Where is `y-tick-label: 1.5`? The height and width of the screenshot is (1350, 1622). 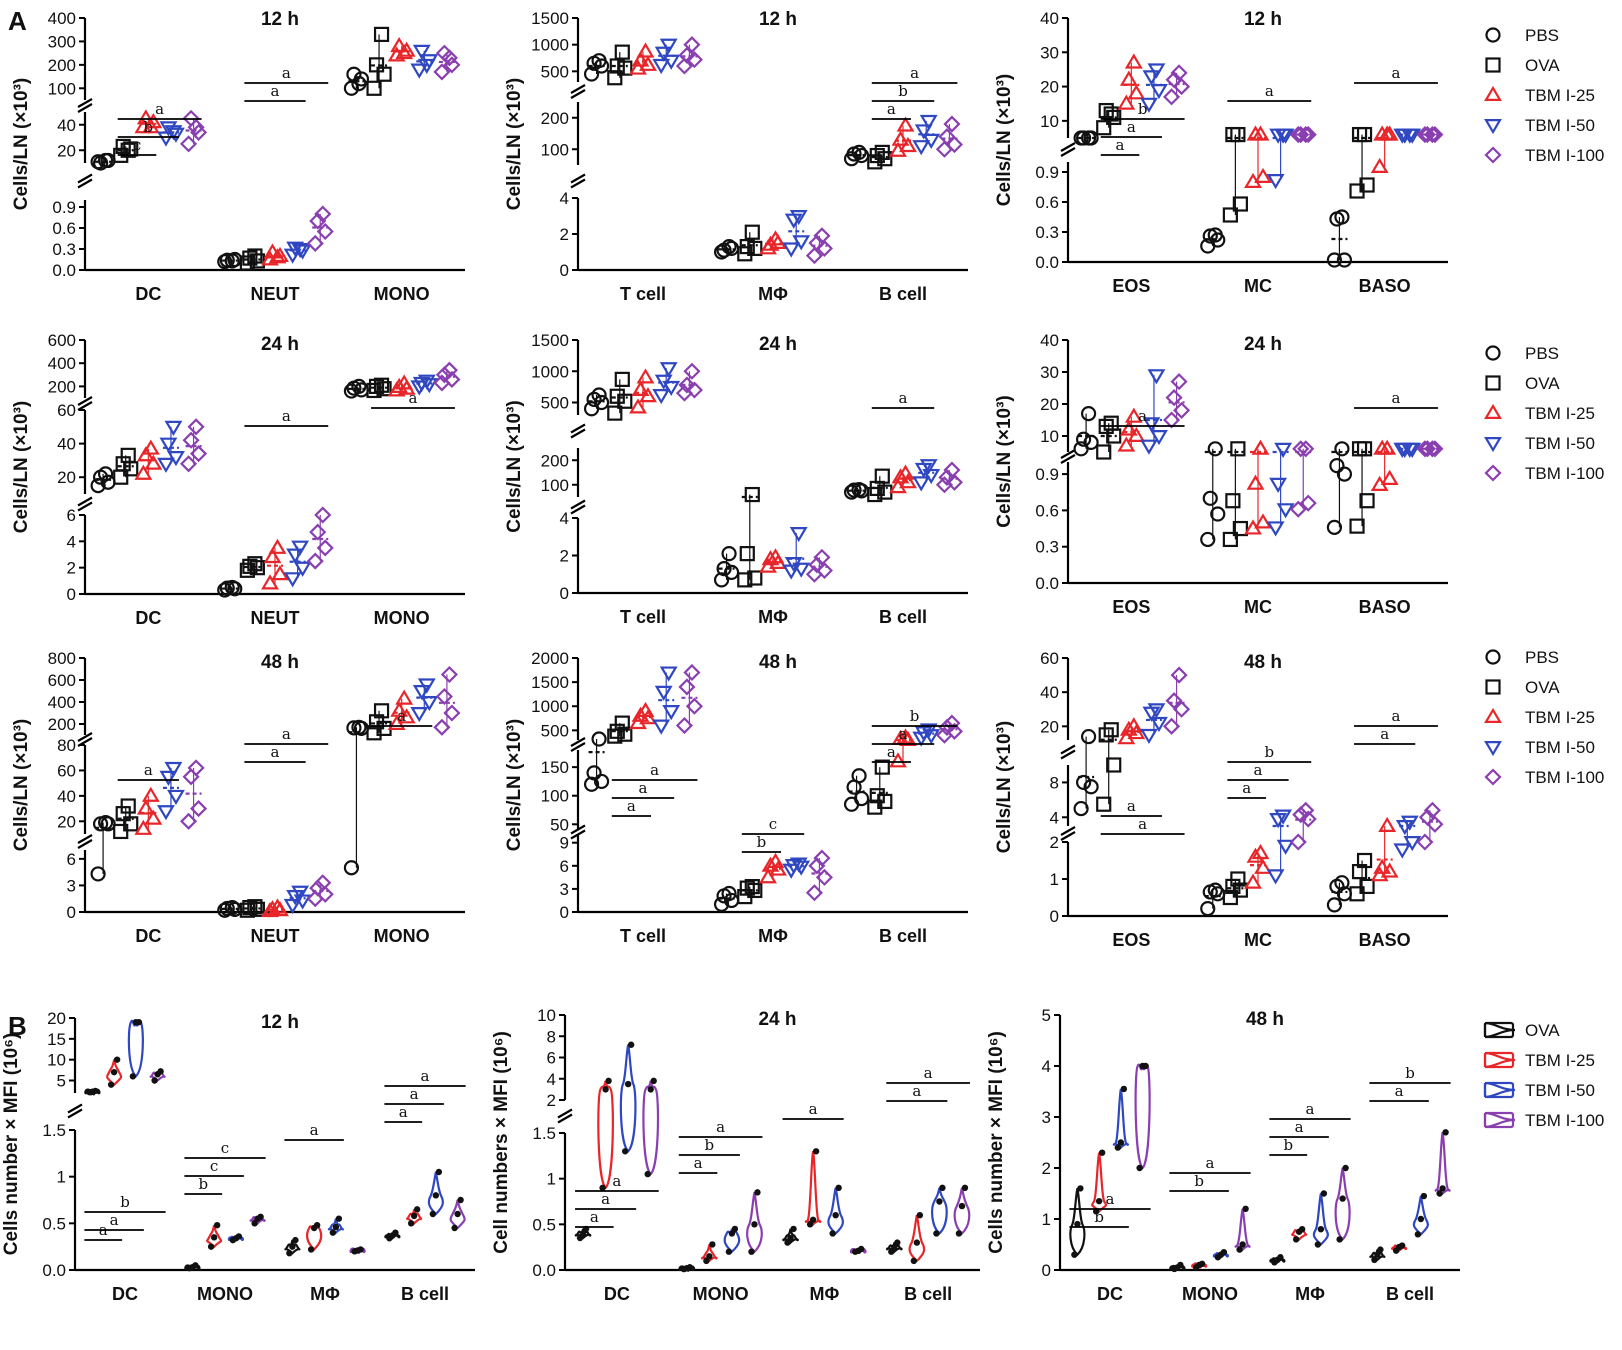 y-tick-label: 1.5 is located at coordinates (544, 1133).